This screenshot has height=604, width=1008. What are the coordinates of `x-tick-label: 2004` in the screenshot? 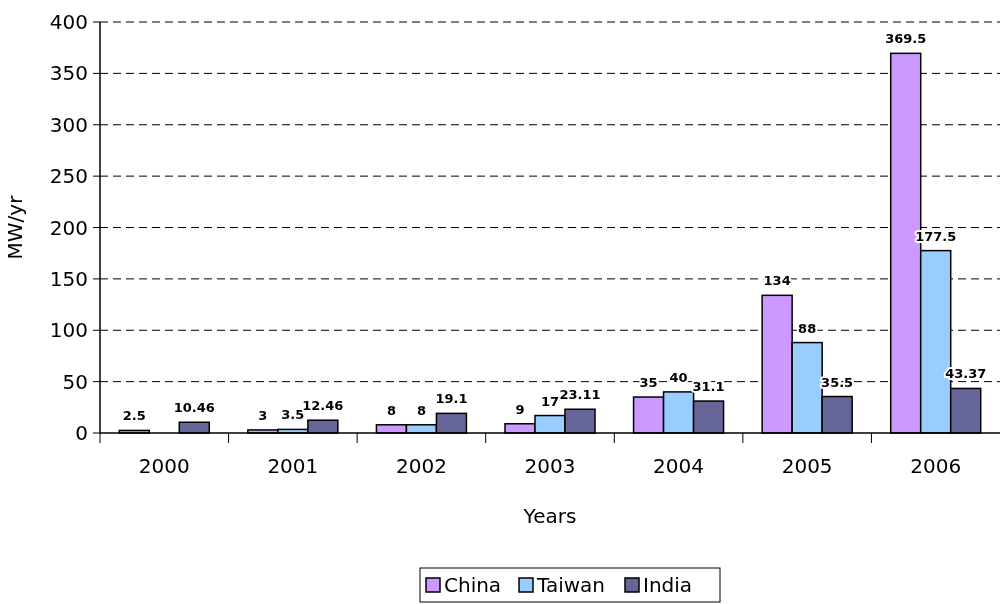 It's located at (679, 466).